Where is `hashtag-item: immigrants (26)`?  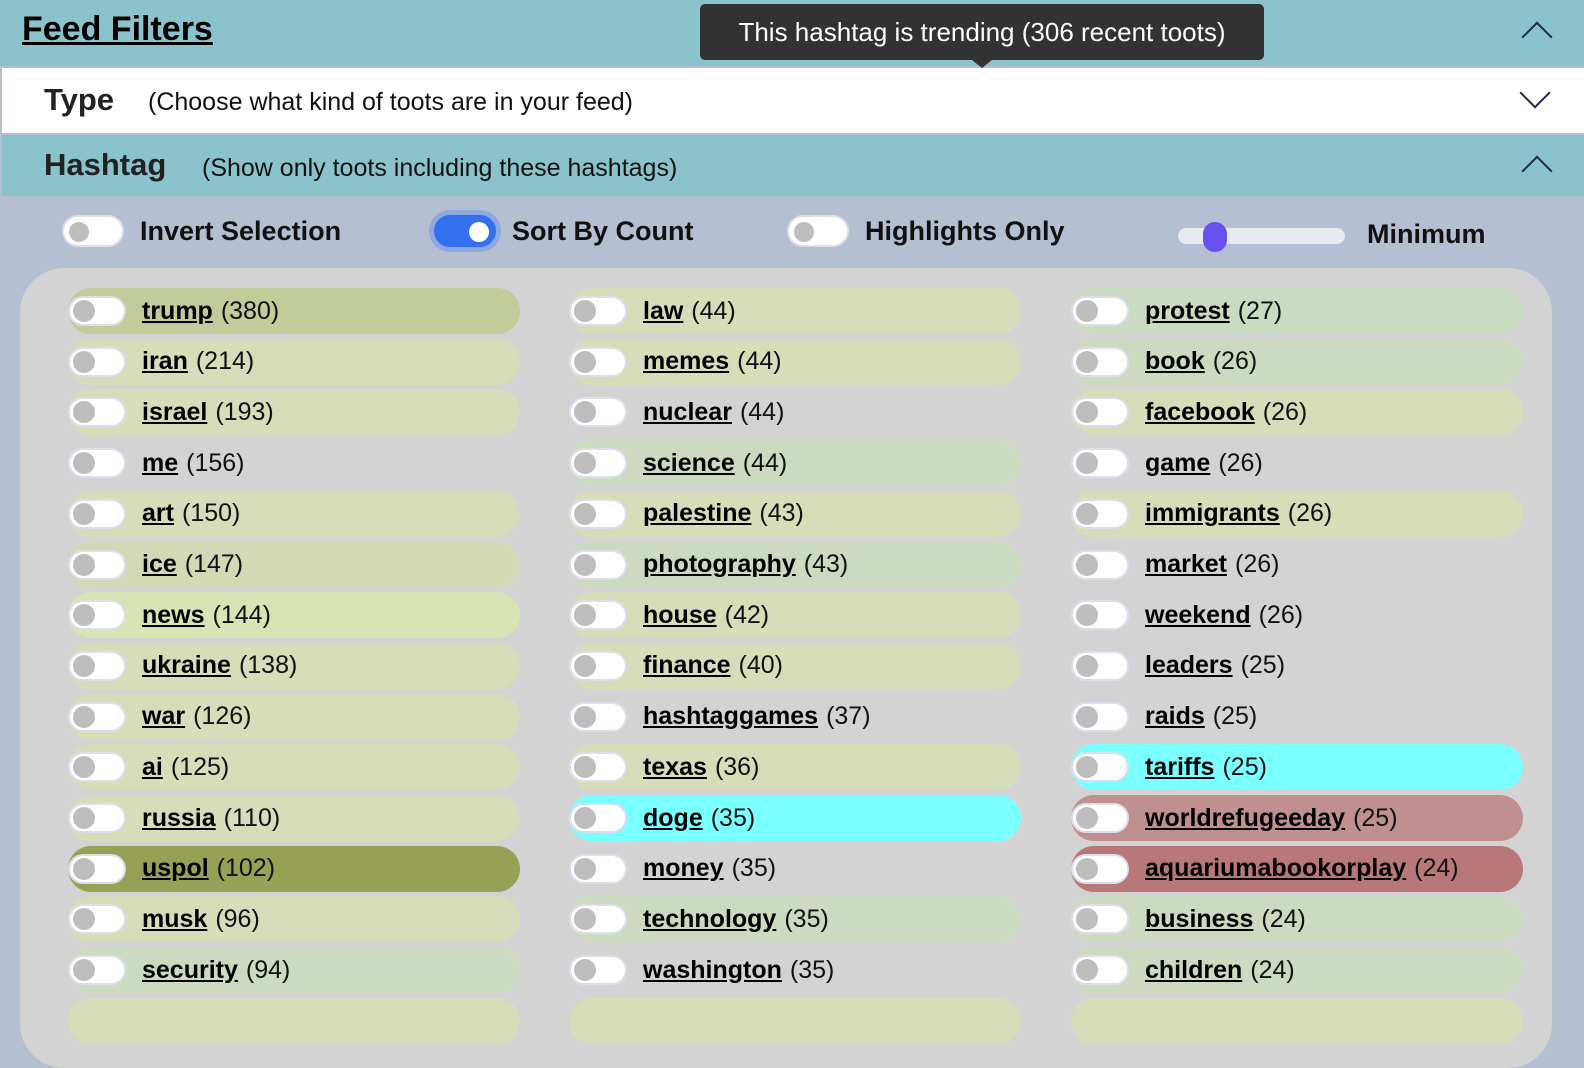 hashtag-item: immigrants (26) is located at coordinates (1297, 513).